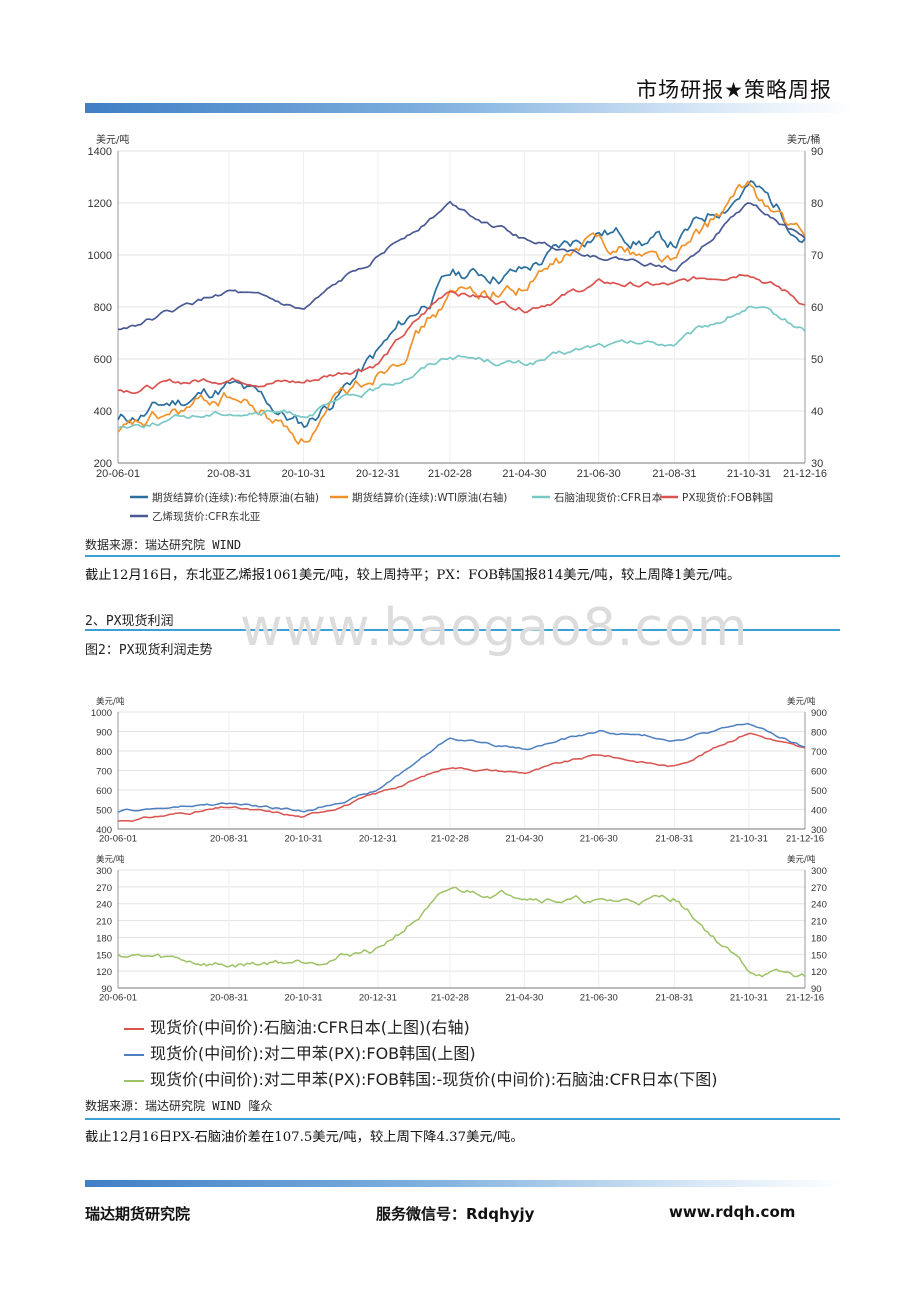 This screenshot has height=1302, width=920. Describe the element at coordinates (819, 791) in the screenshot. I see `chart2-top-right-tick: 500` at that location.